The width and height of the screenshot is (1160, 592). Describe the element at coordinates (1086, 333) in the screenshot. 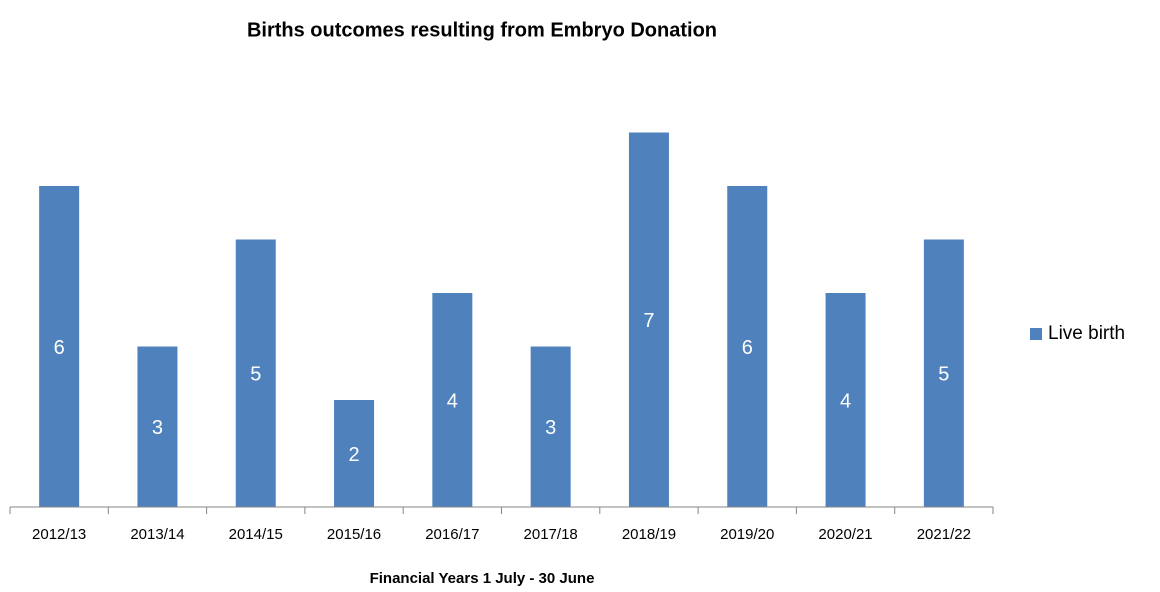

I see `legend-label: Live birth` at that location.